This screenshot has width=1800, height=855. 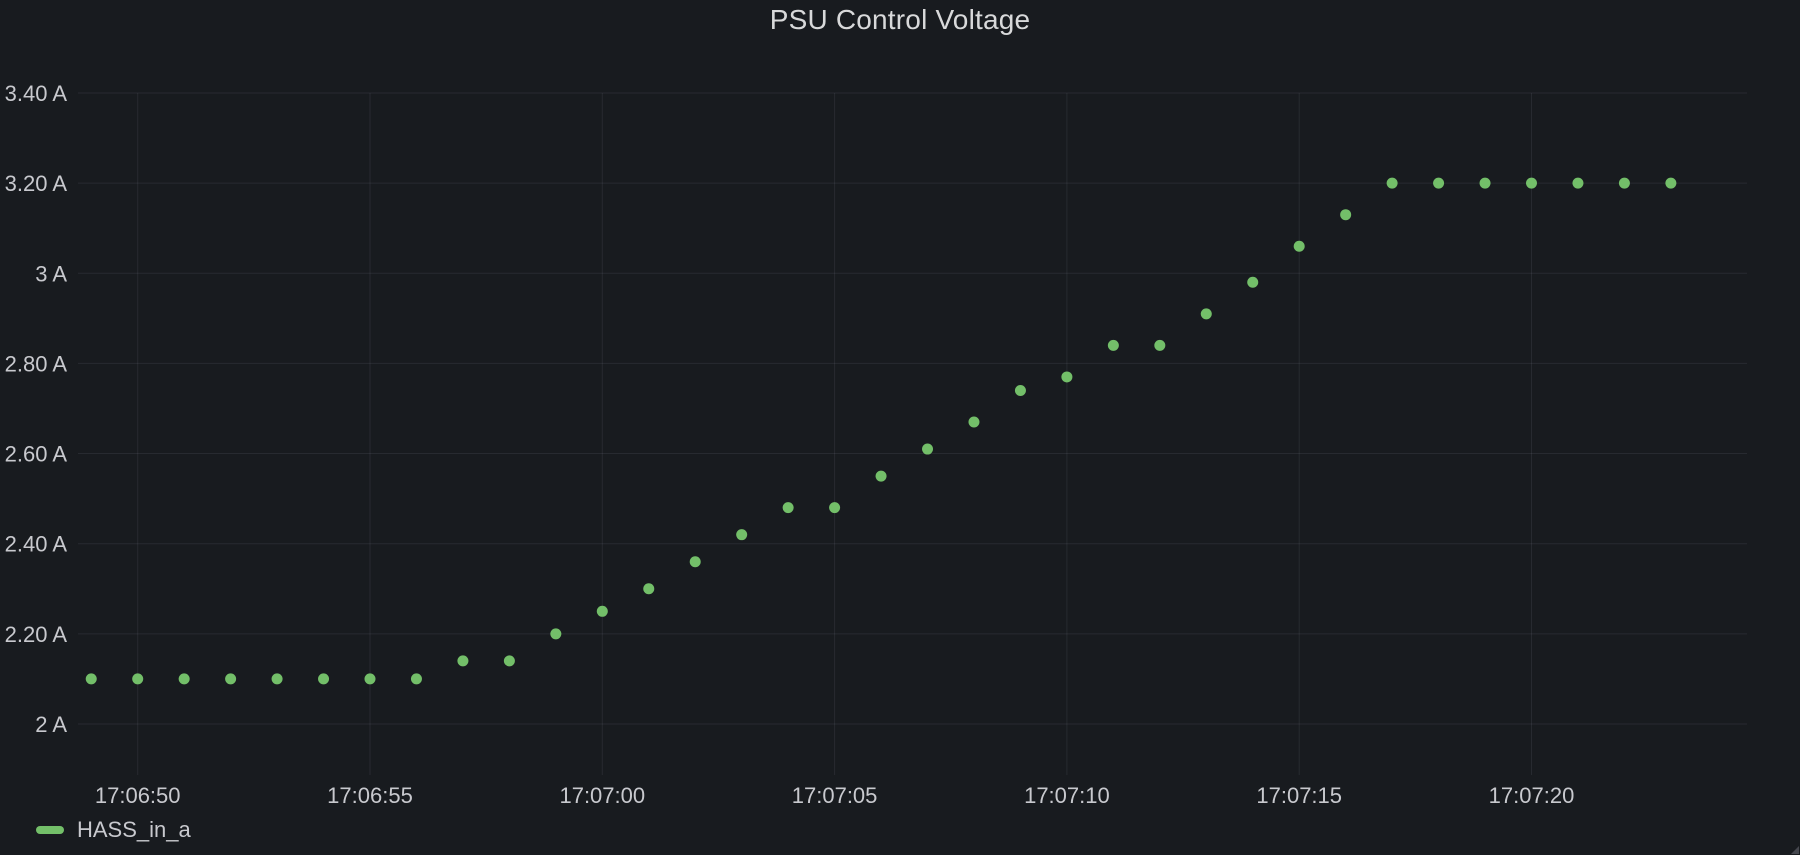 I want to click on x-tick-label: 17:07:20, so click(x=1532, y=795).